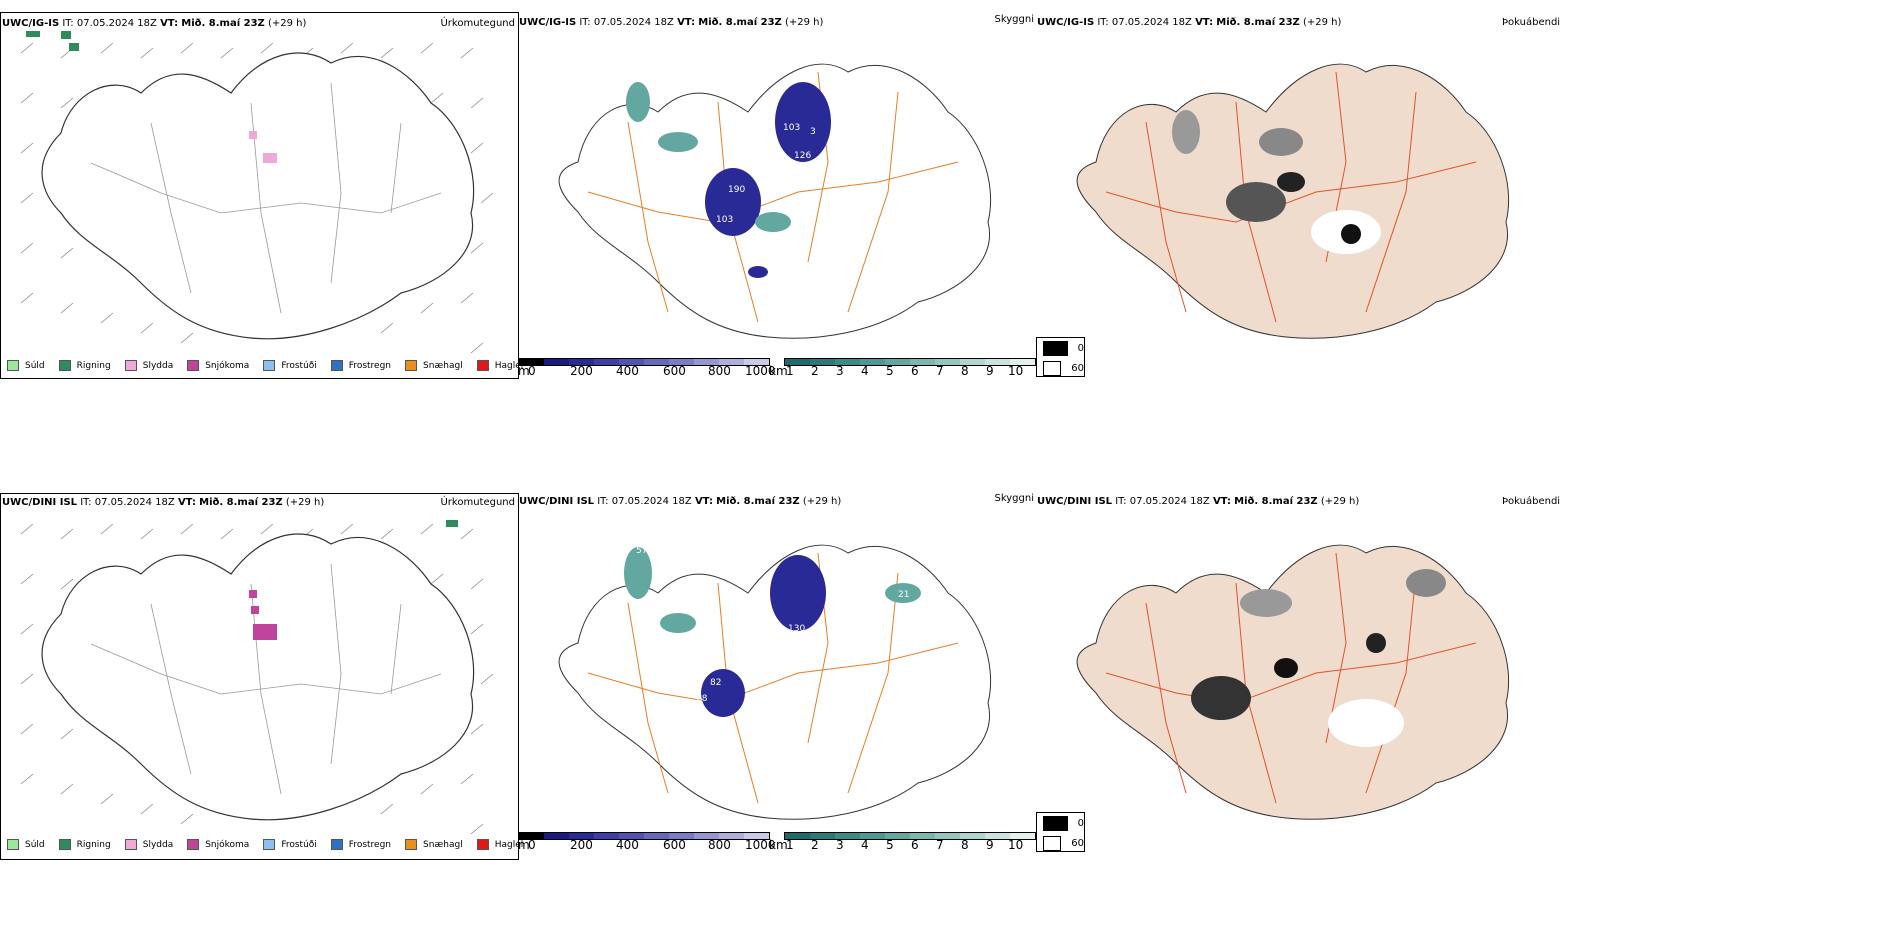  Describe the element at coordinates (702, 699) in the screenshot. I see `vis-value-label: 28` at that location.